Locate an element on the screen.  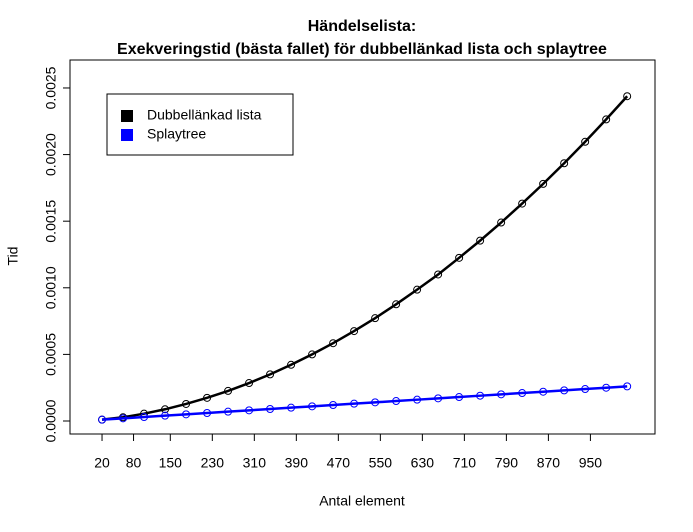
y-tick-label: 0.0005 is located at coordinates (51, 354).